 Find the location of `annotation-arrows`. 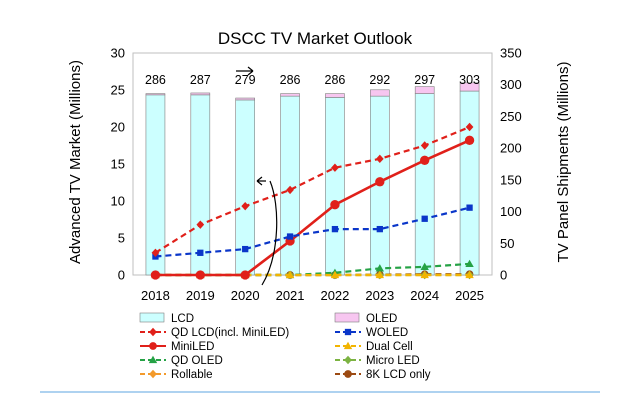

annotation-arrows is located at coordinates (257, 176).